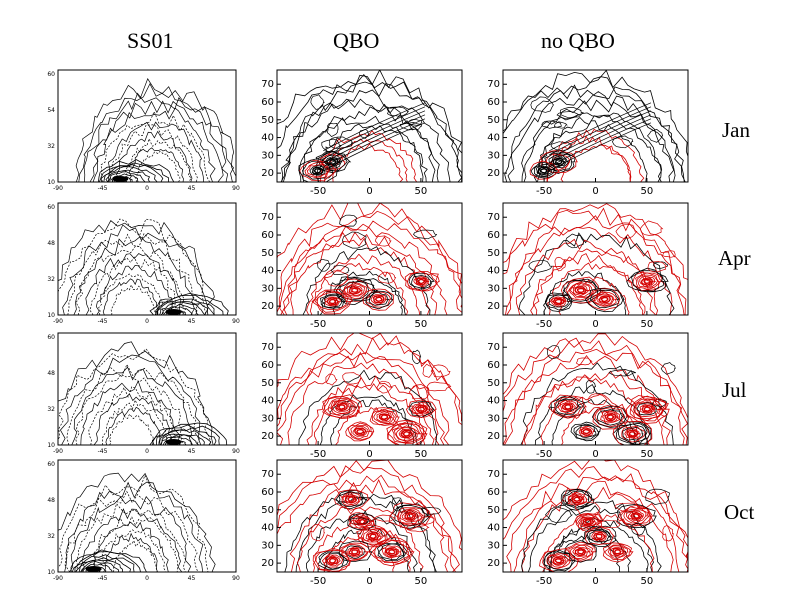  I want to click on x-tick-label: 45, so click(192, 578).